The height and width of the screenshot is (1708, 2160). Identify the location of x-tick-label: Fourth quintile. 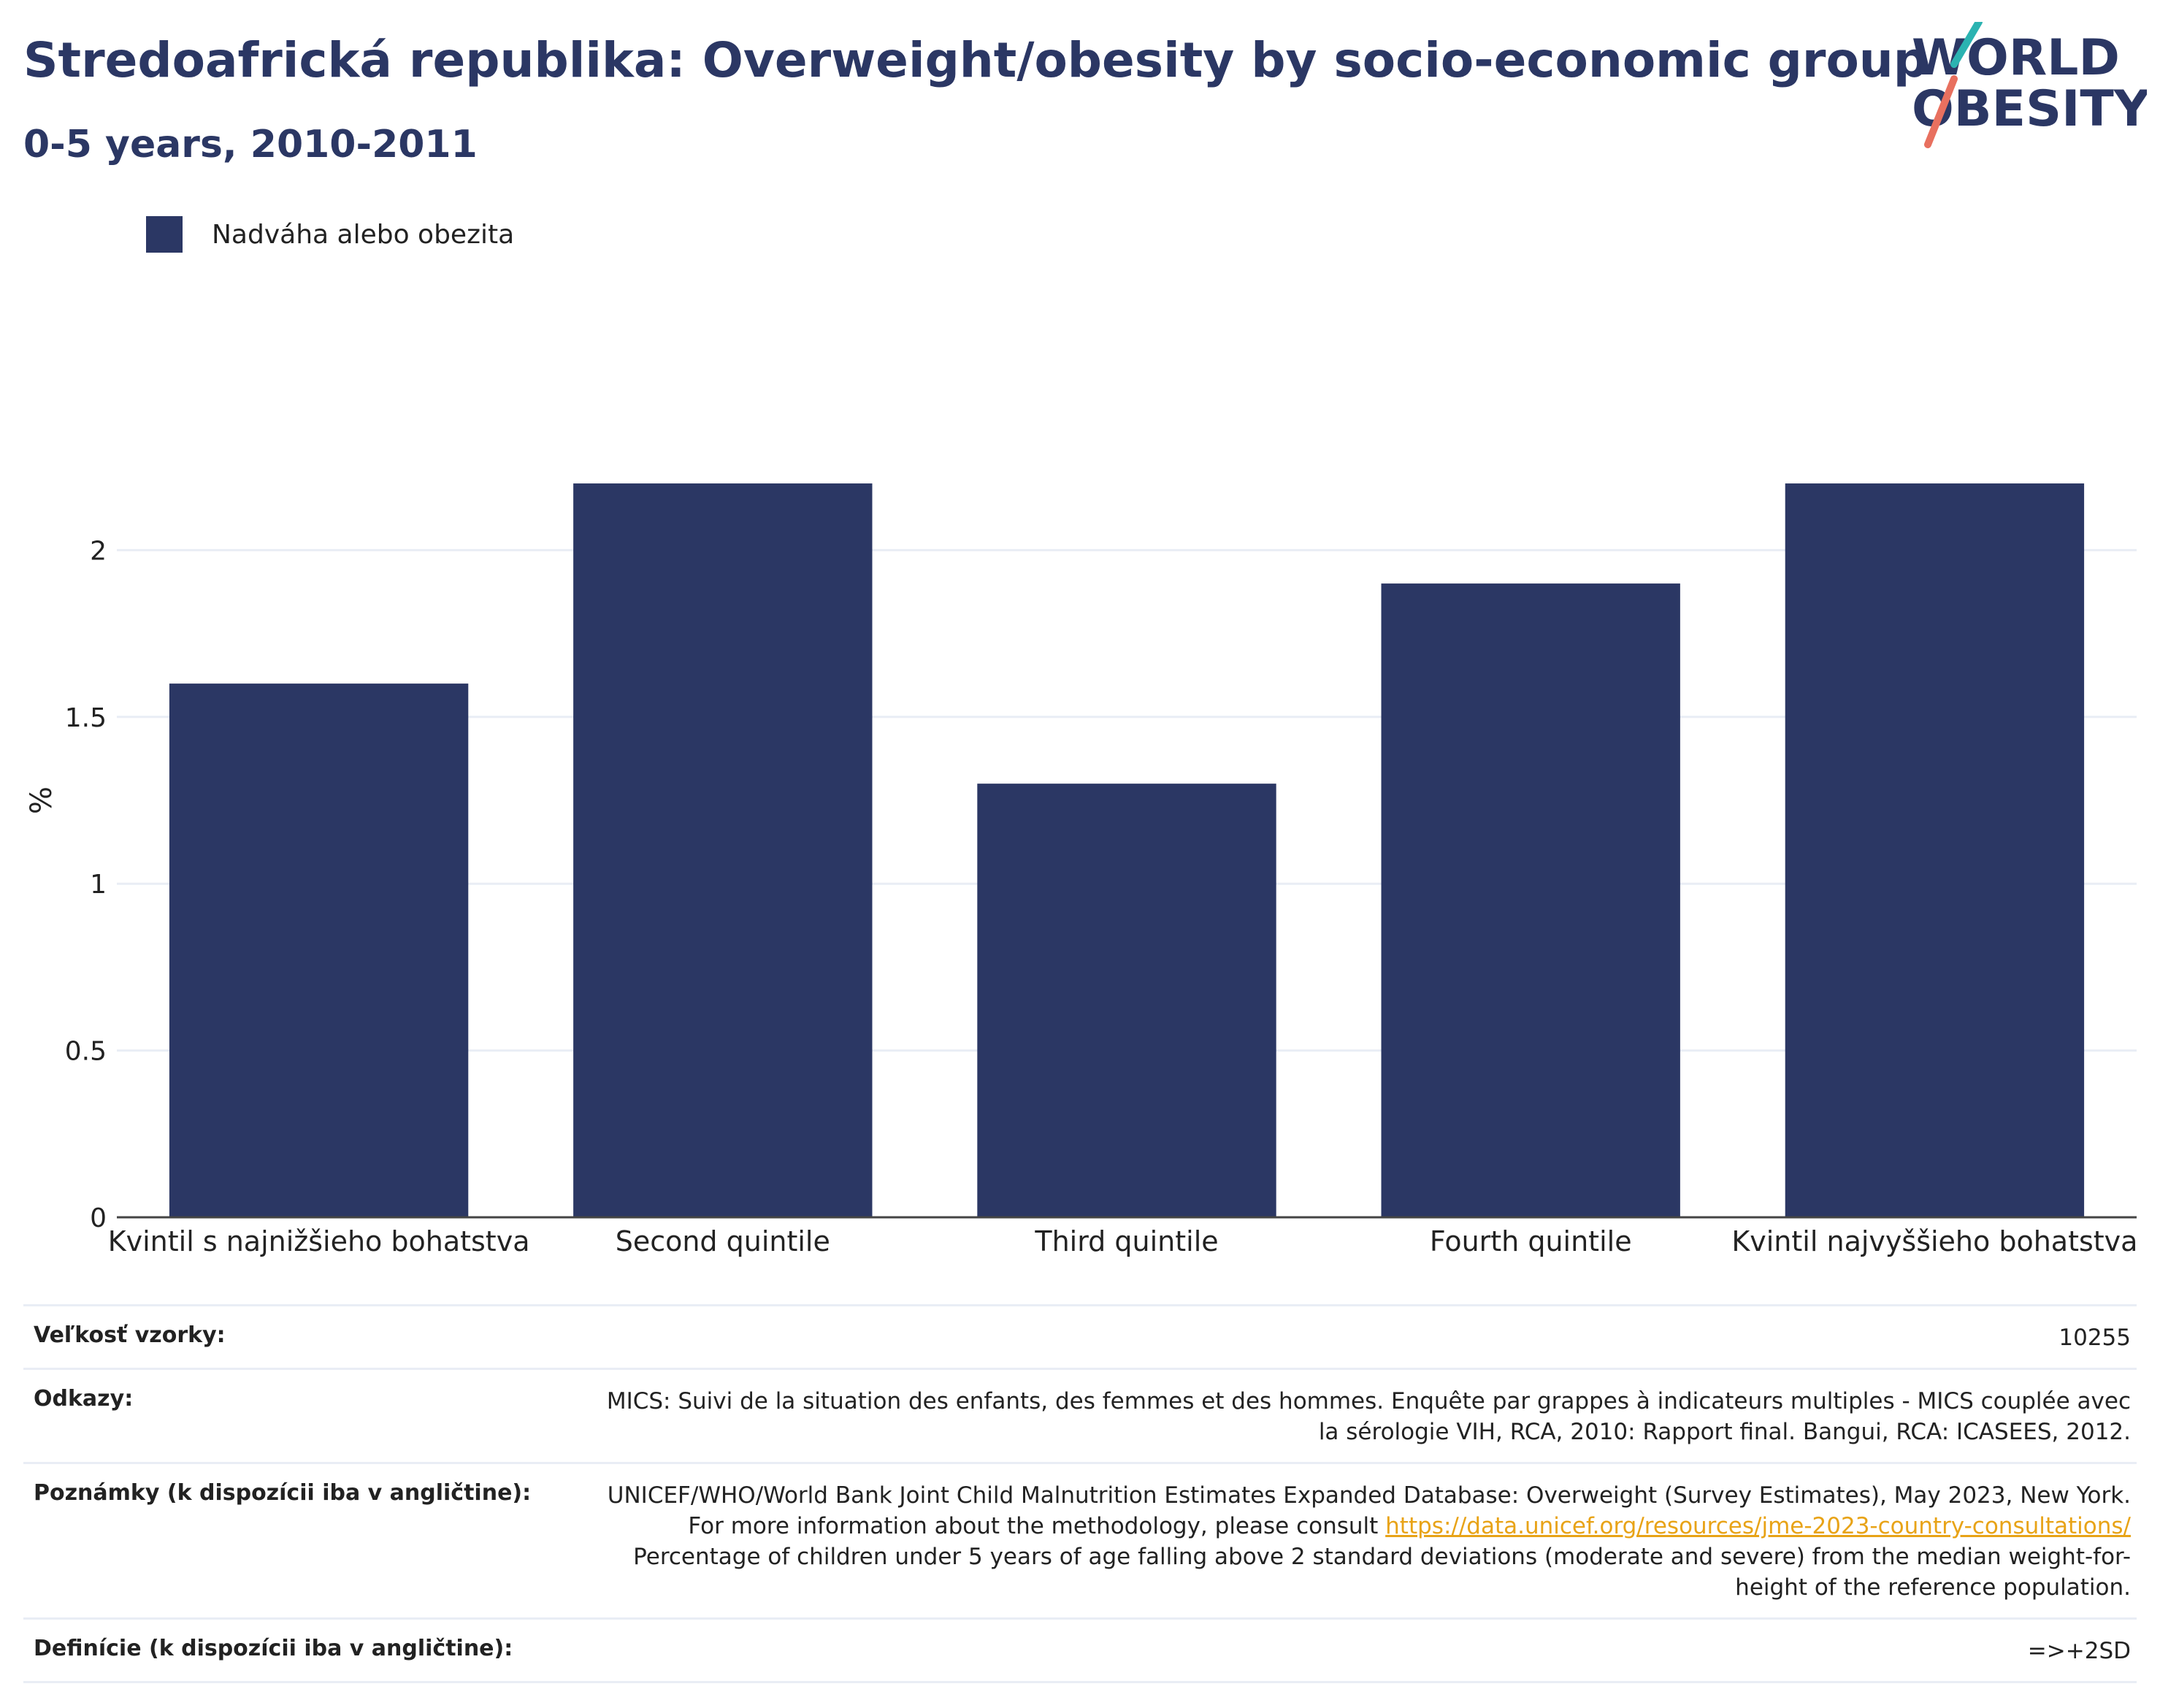
(1531, 1241).